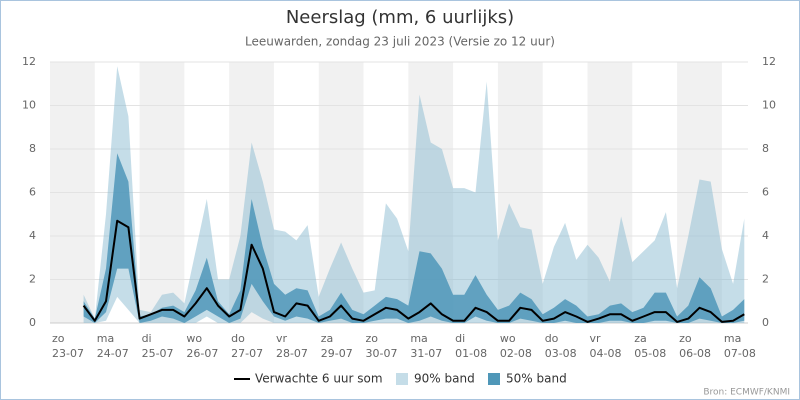  Describe the element at coordinates (337, 346) in the screenshot. I see `x-tick-label: za 29-07` at that location.